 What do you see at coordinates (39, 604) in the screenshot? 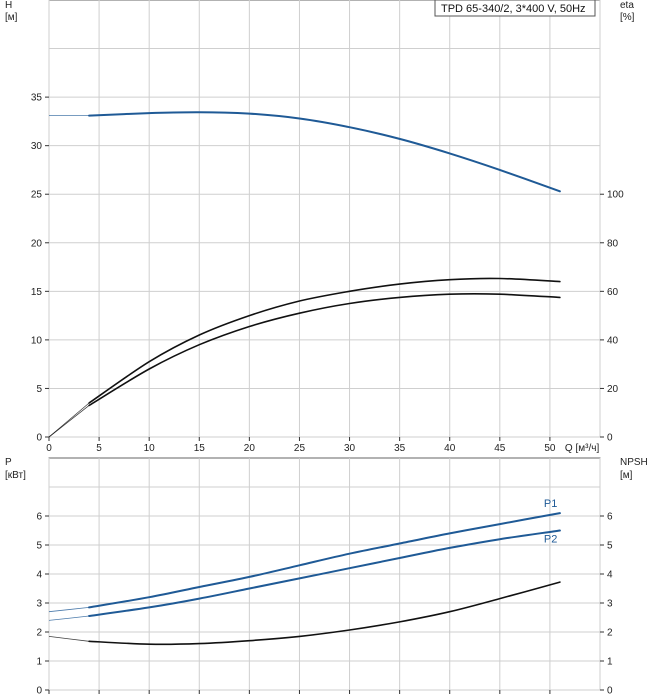
I see `y-left-tick-label: 3` at bounding box center [39, 604].